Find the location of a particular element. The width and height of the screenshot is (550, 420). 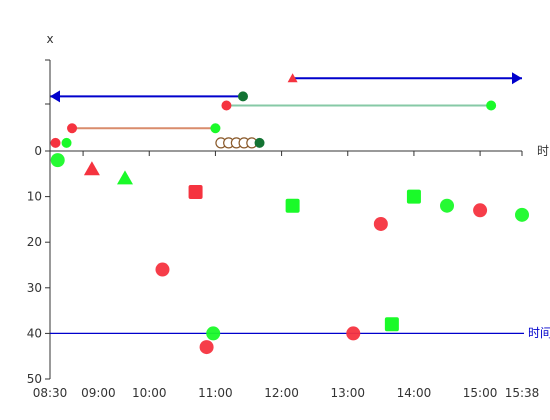

y-tick-label: 40 is located at coordinates (34, 333).